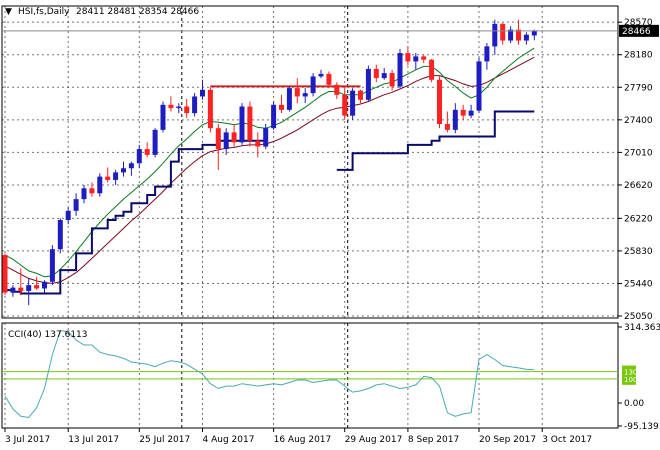  What do you see at coordinates (507, 440) in the screenshot?
I see `time-tick-label: 20 Sep 2017` at bounding box center [507, 440].